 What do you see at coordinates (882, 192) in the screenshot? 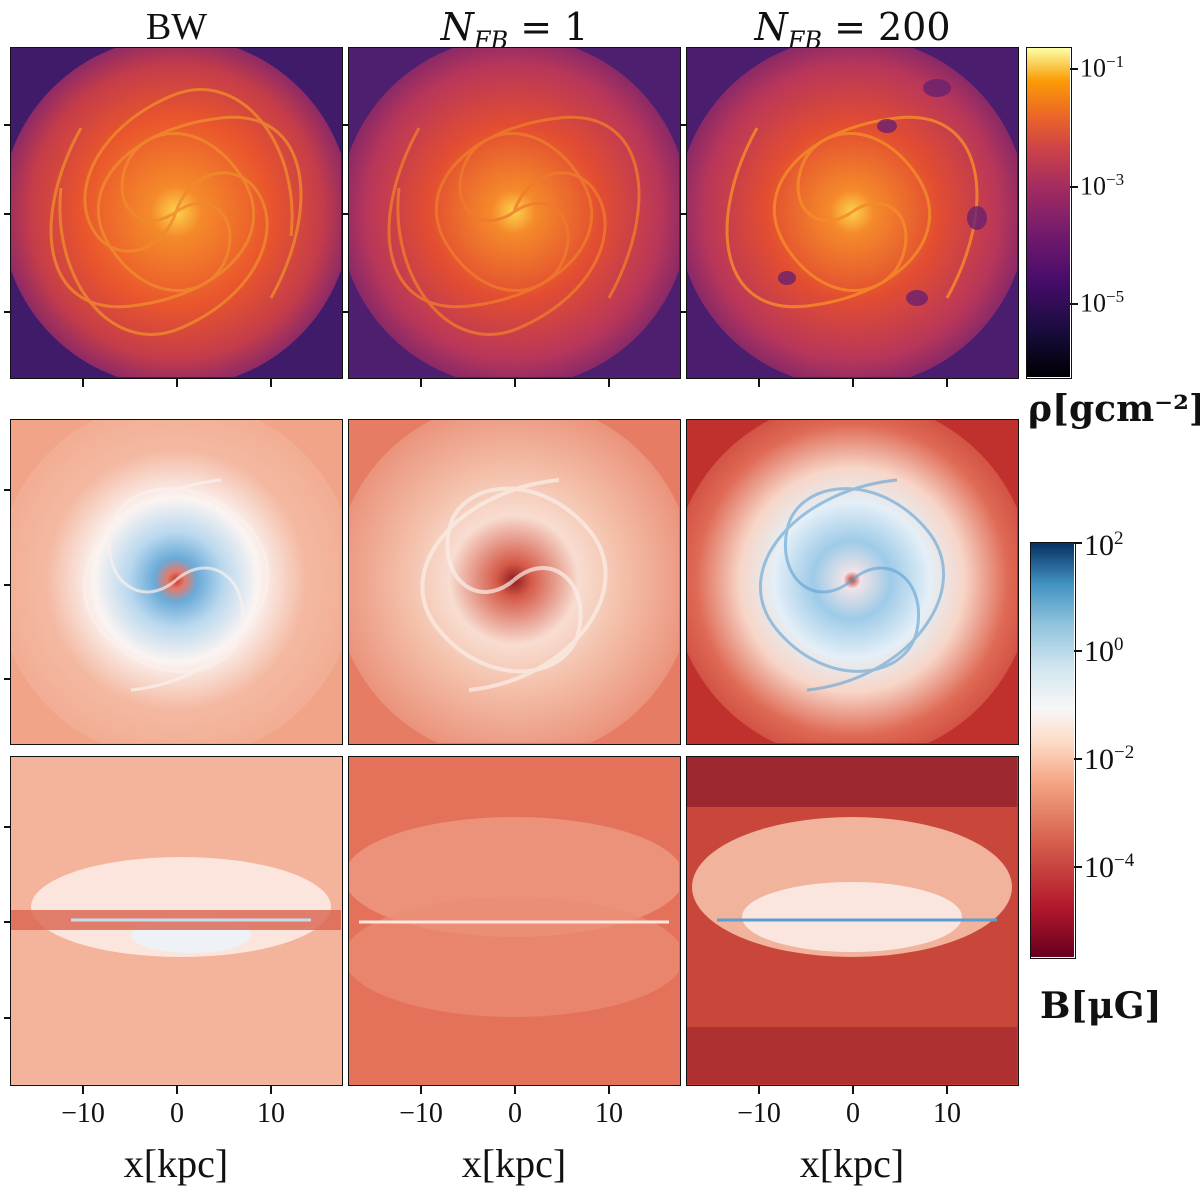
I see `bubbles` at bounding box center [882, 192].